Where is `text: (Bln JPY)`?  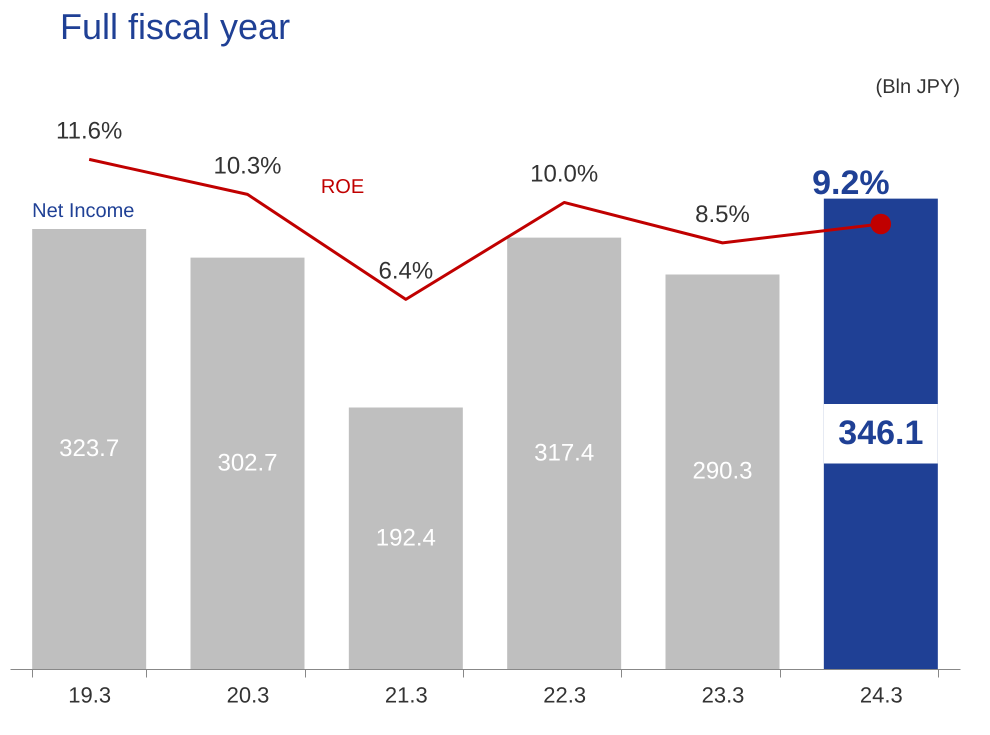 text: (Bln JPY) is located at coordinates (918, 87).